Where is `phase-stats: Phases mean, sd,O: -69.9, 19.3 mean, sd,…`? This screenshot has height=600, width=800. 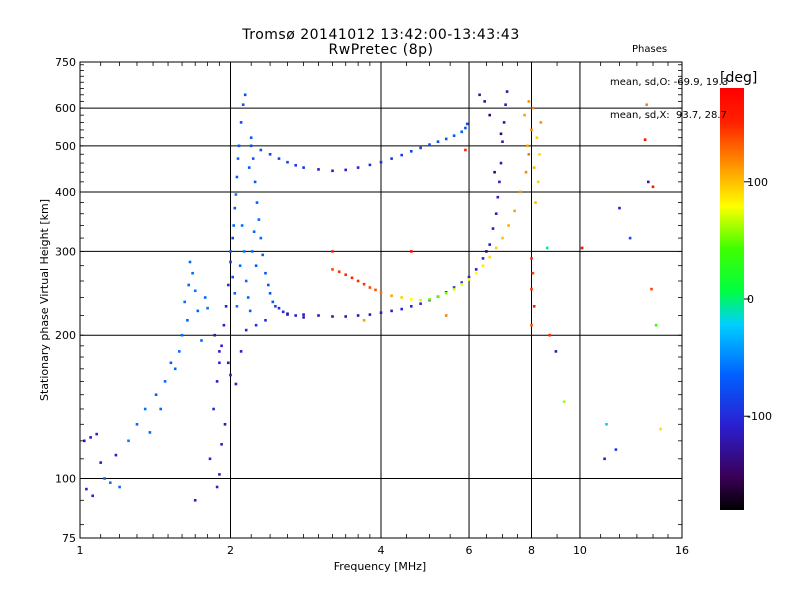 phase-stats: Phases mean, sd,O: -69.9, 19.3 mean, sd,… is located at coordinates (675, 77).